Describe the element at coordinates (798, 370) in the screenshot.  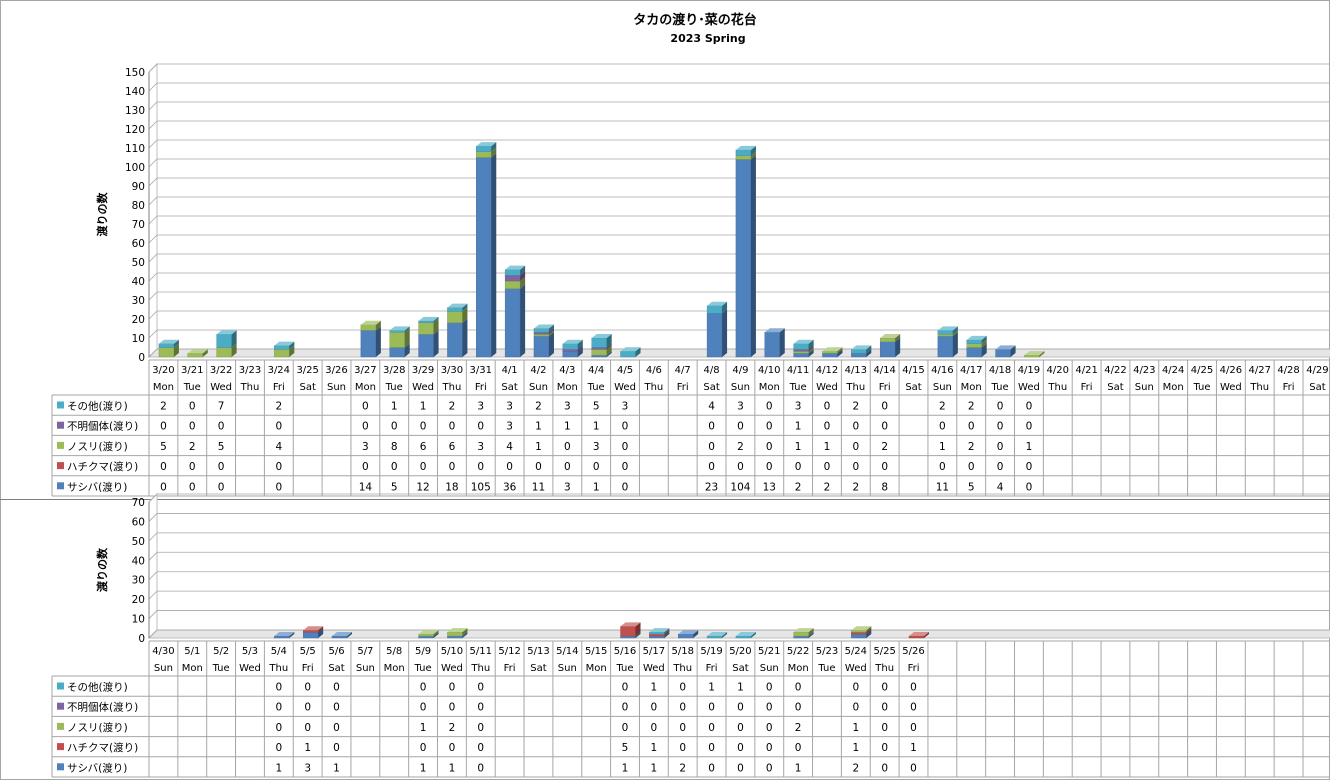
I see `x-tick-label: 4/11` at that location.